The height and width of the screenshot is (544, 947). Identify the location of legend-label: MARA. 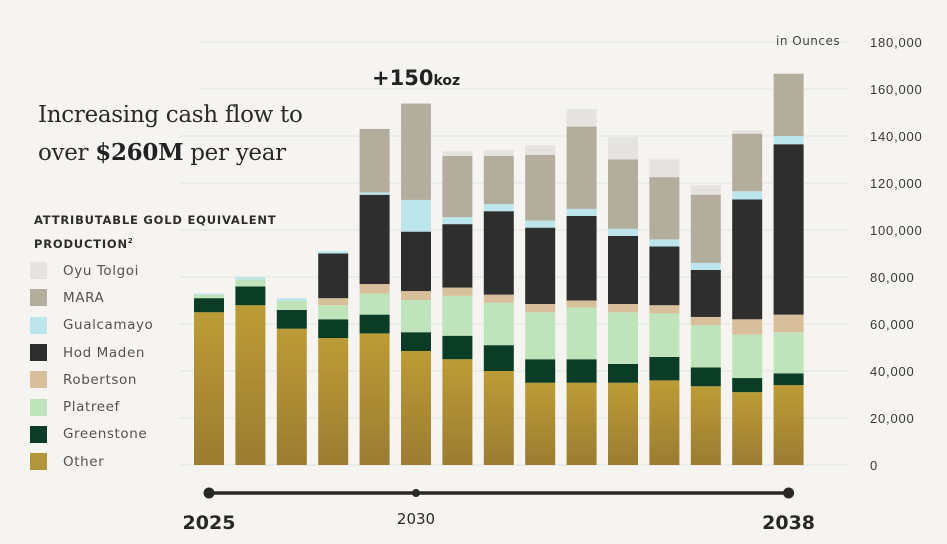
(84, 297).